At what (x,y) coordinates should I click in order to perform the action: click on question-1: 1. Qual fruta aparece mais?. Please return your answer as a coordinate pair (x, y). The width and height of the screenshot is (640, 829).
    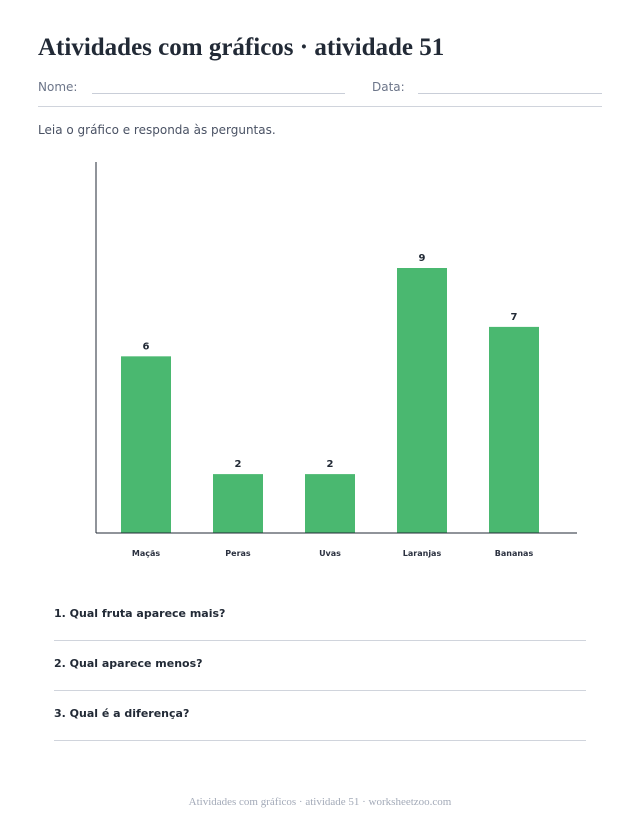
    Looking at the image, I should click on (140, 613).